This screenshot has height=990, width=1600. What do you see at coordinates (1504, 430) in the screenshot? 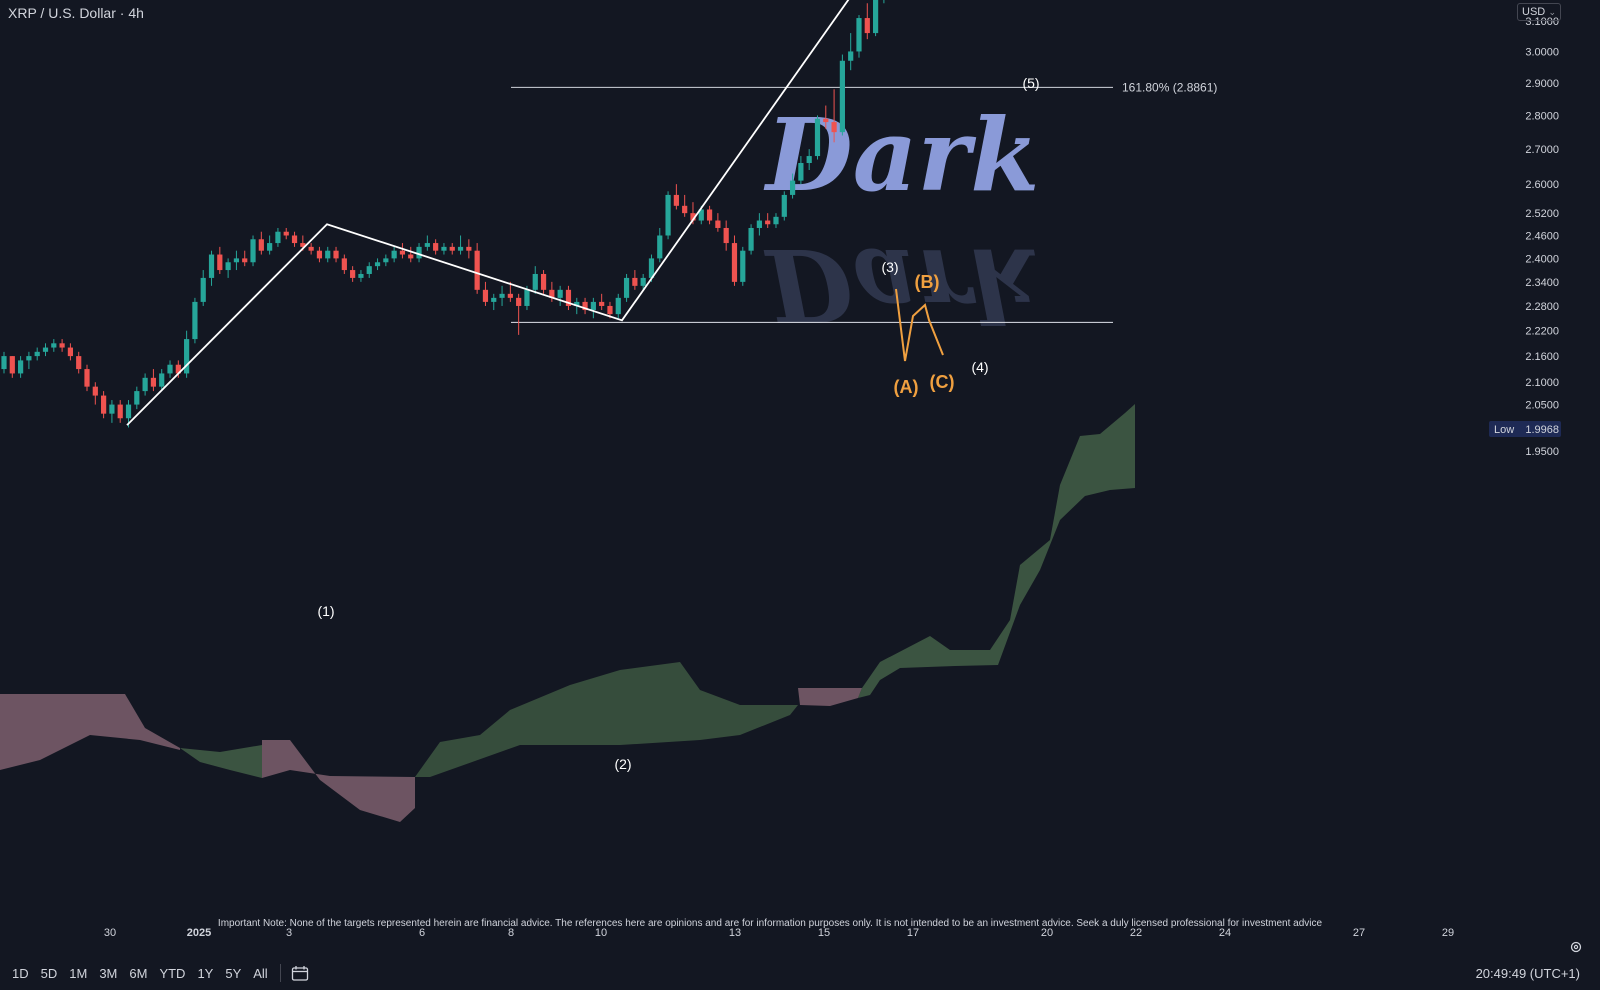
I see `low-tag-label: Low` at bounding box center [1504, 430].